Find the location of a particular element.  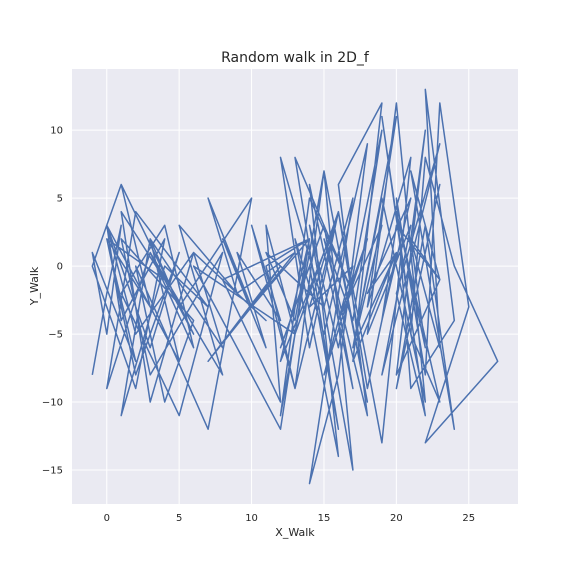

x-tick-label: 25 is located at coordinates (468, 518).